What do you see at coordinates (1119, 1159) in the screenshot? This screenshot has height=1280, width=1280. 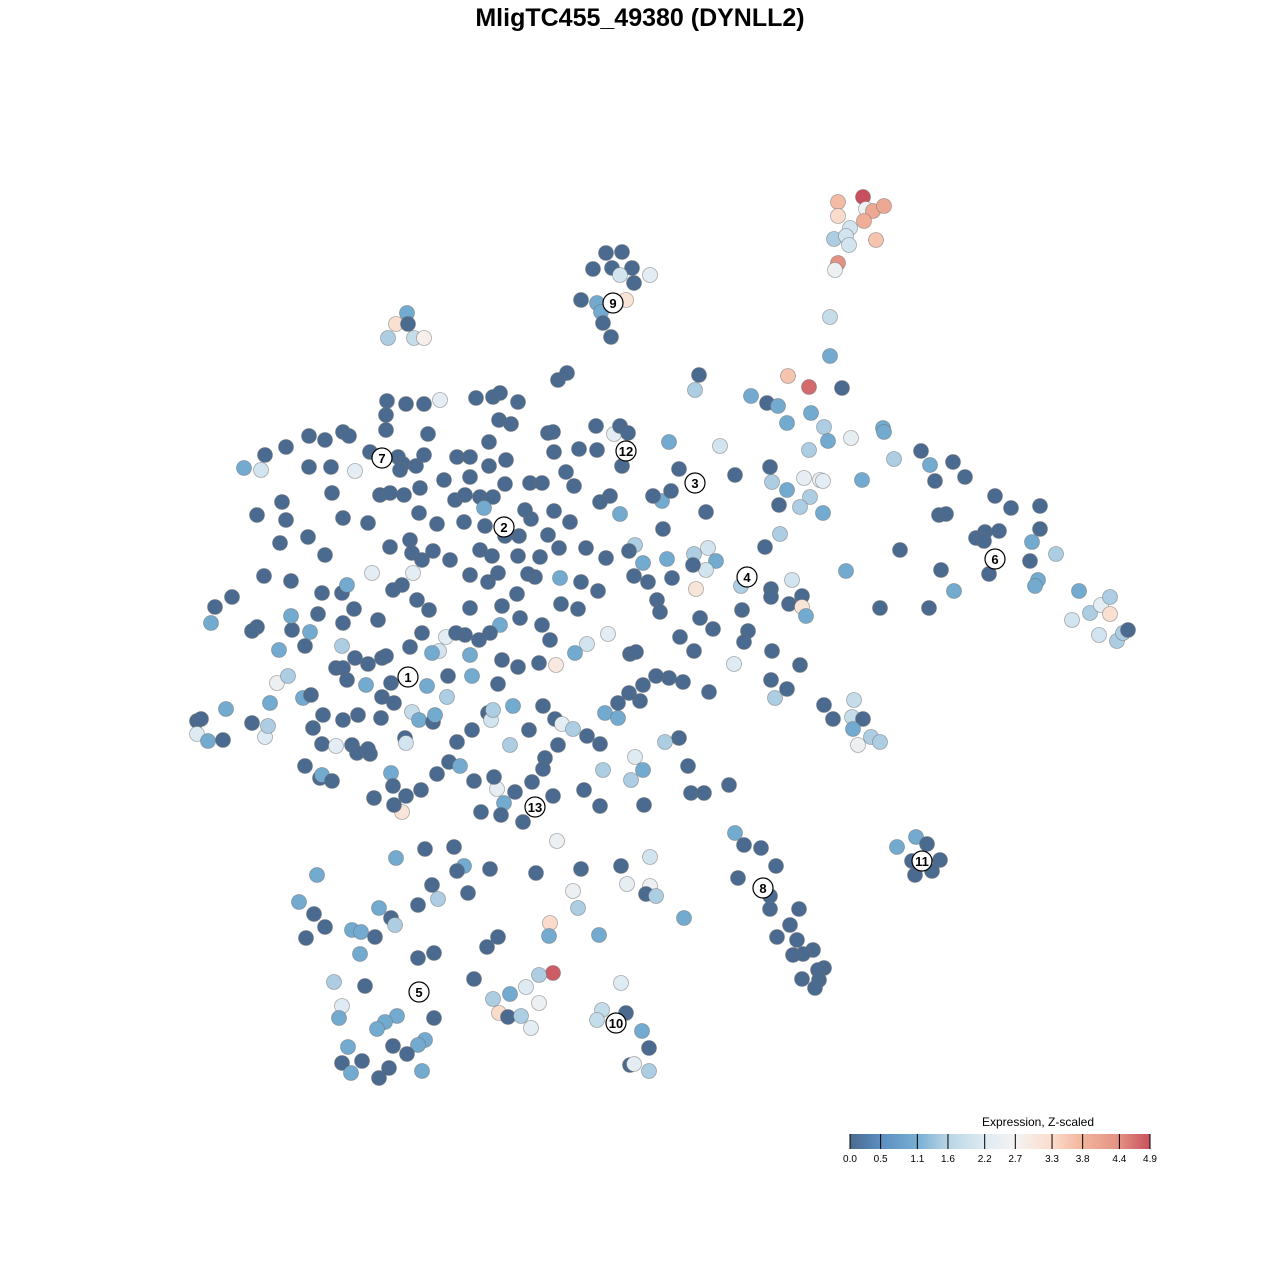 I see `colorbar-tick-label: 4.4` at bounding box center [1119, 1159].